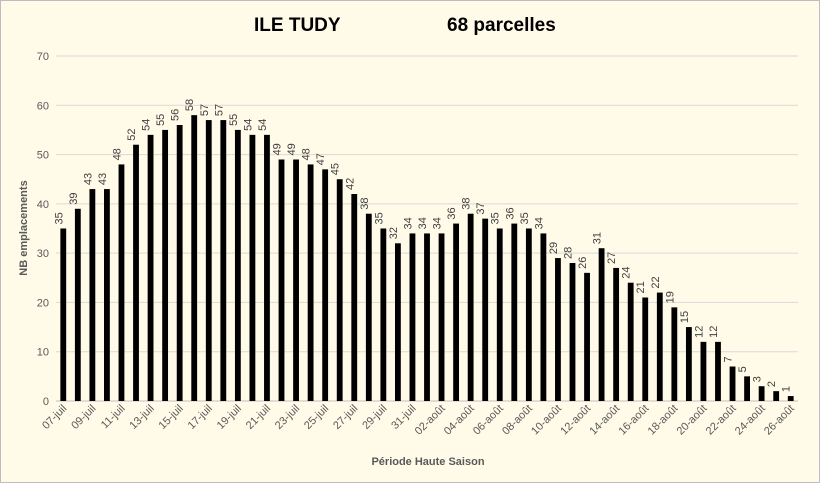 The image size is (820, 483). Describe the element at coordinates (721, 420) in the screenshot. I see `x-tick-label: 22-août` at that location.